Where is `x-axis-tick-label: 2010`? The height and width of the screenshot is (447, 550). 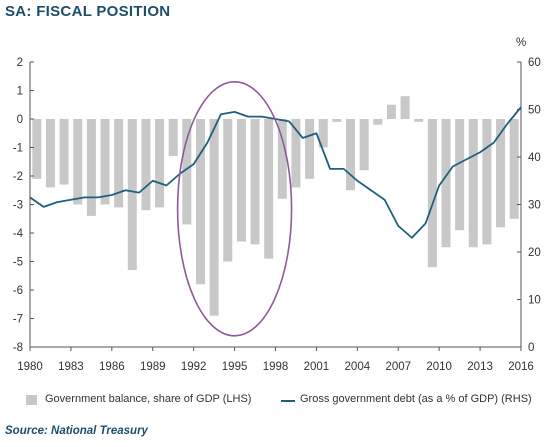
x-axis-tick-label: 2010 is located at coordinates (439, 367).